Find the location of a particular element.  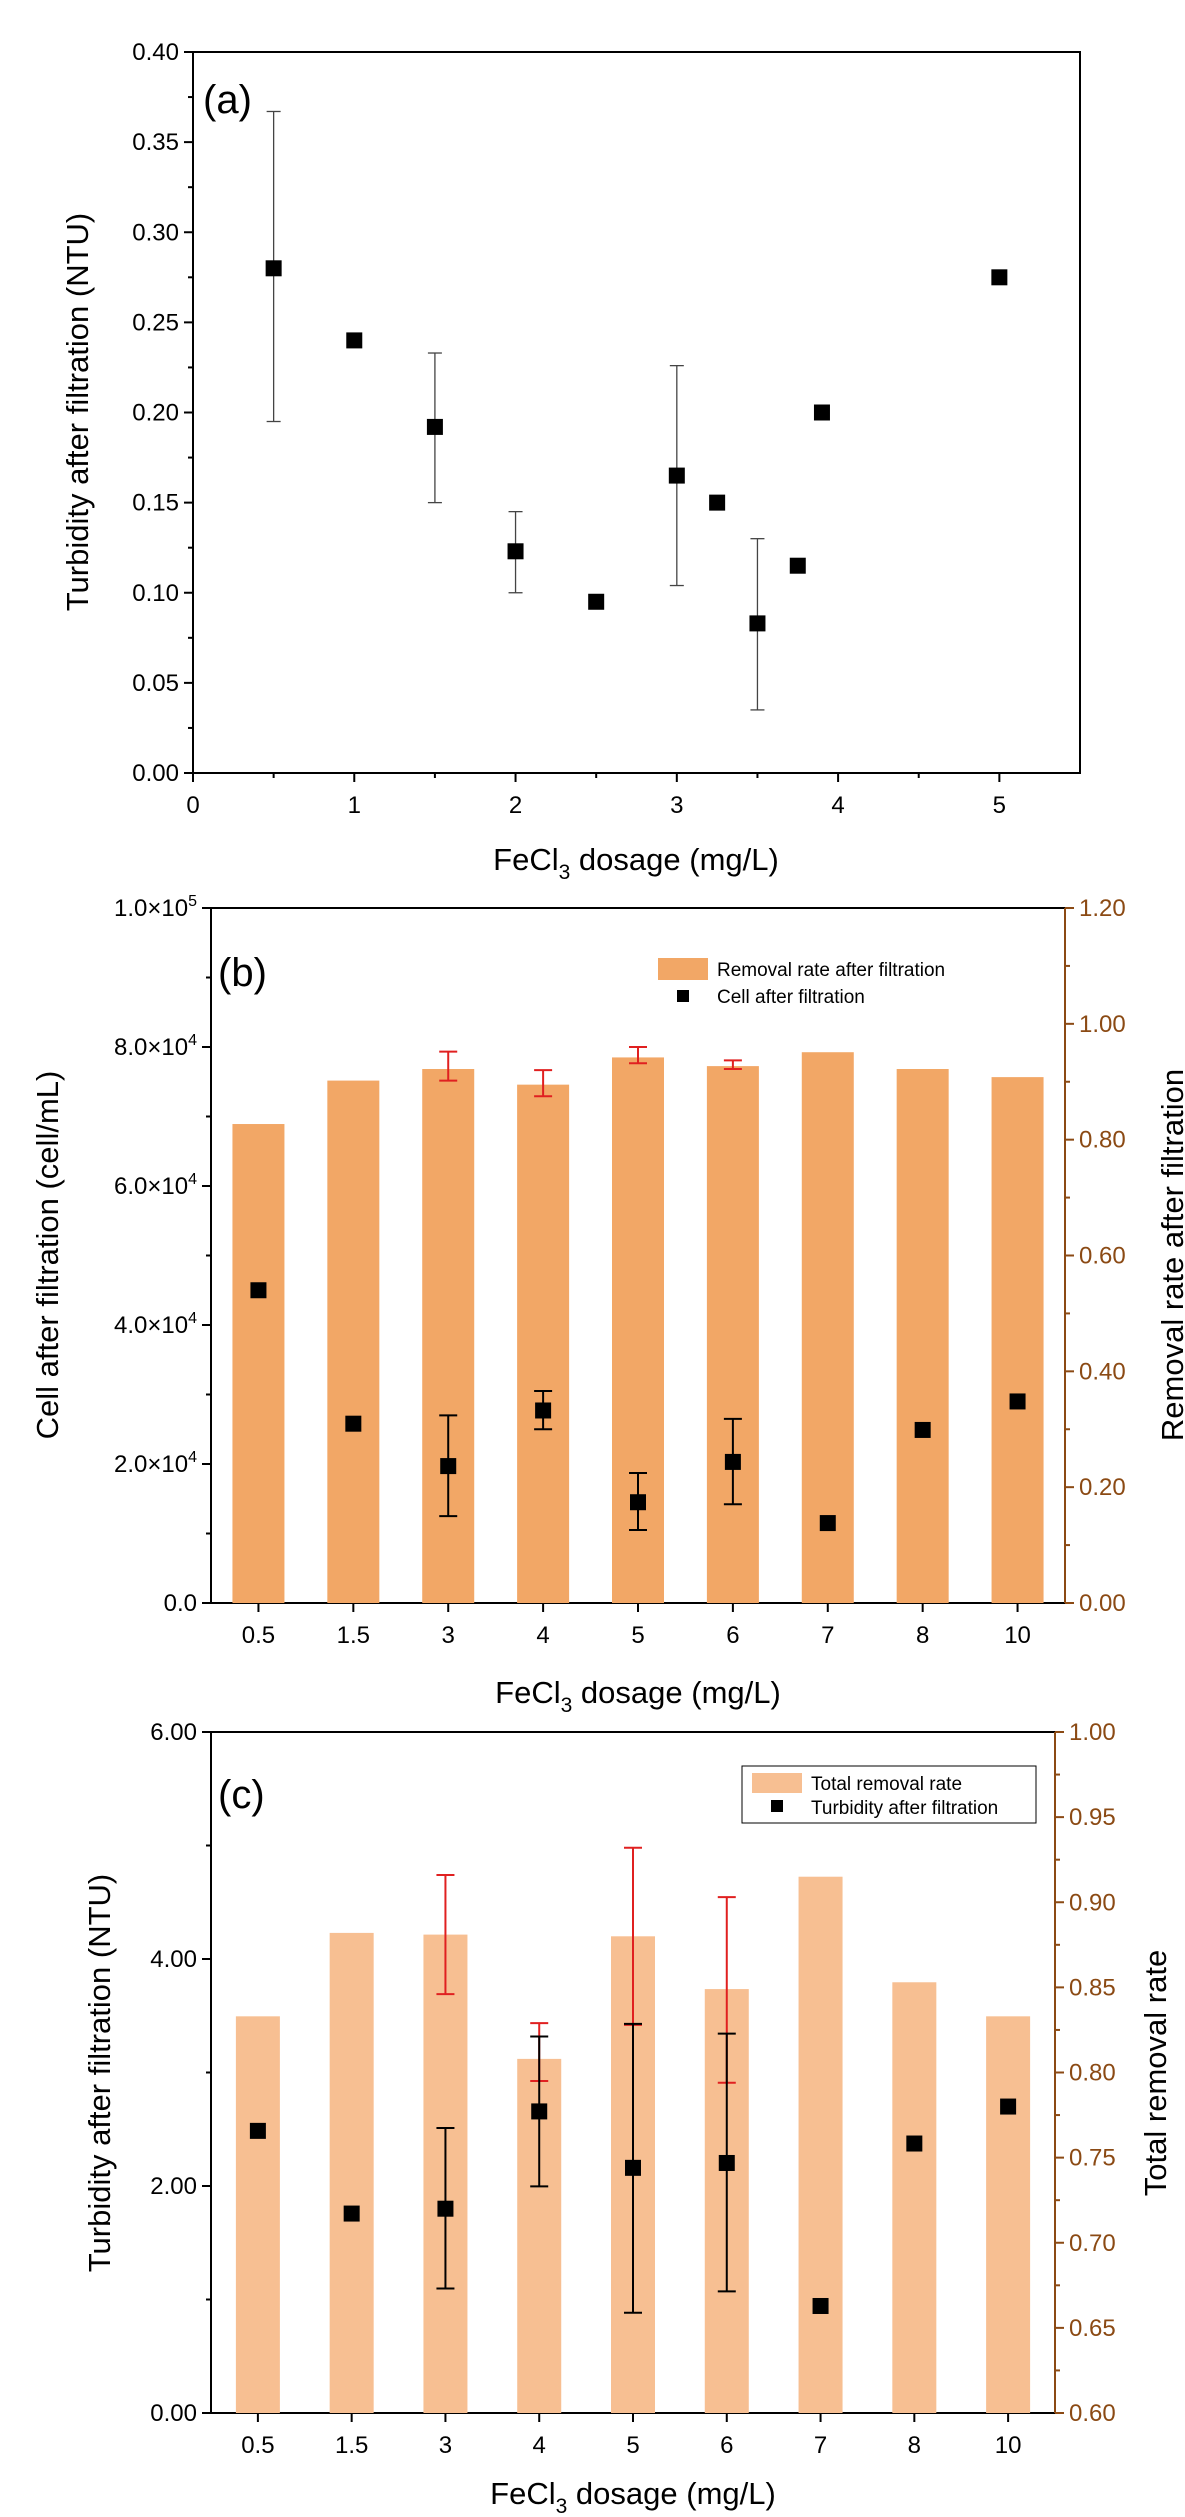

panel-c-right-axis-title: Total removal rate is located at coordinates (1155, 2073).